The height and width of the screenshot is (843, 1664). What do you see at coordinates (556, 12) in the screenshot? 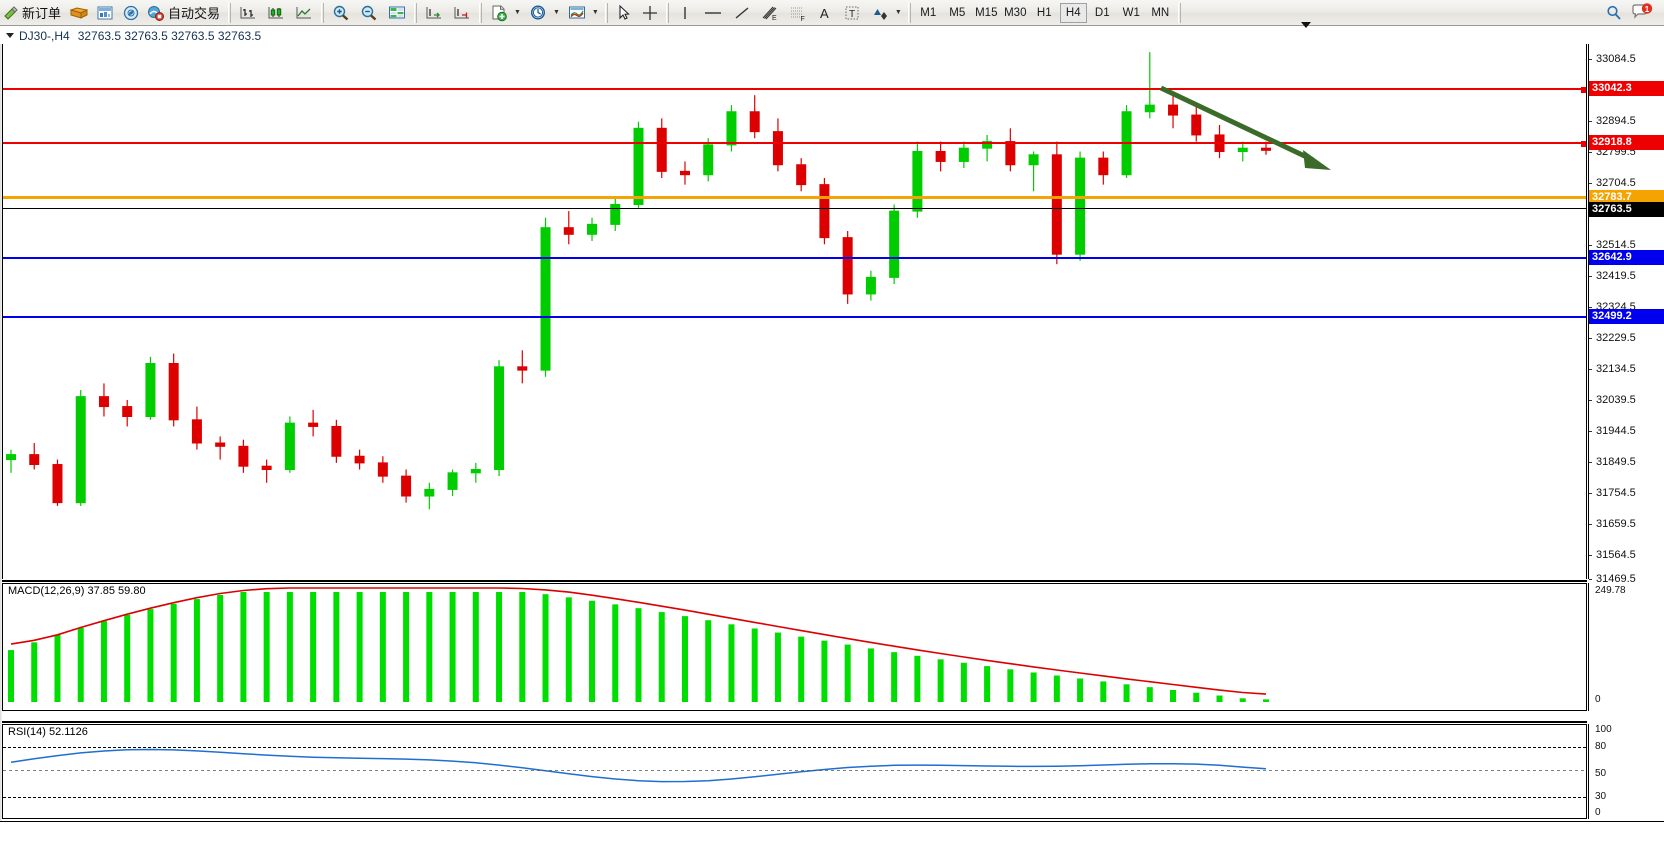
I see `period-dropdown-arrow: ▼` at bounding box center [556, 12].